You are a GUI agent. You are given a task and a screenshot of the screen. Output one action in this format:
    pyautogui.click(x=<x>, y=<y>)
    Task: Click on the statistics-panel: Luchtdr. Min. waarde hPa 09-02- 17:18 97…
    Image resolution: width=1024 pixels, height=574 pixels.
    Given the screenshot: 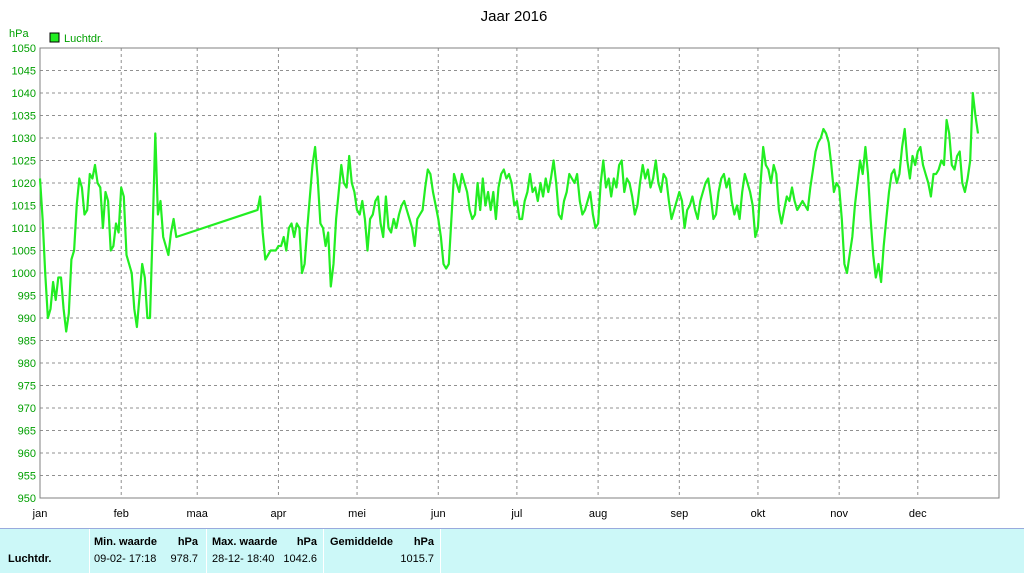 What is the action you would take?
    pyautogui.click(x=512, y=551)
    